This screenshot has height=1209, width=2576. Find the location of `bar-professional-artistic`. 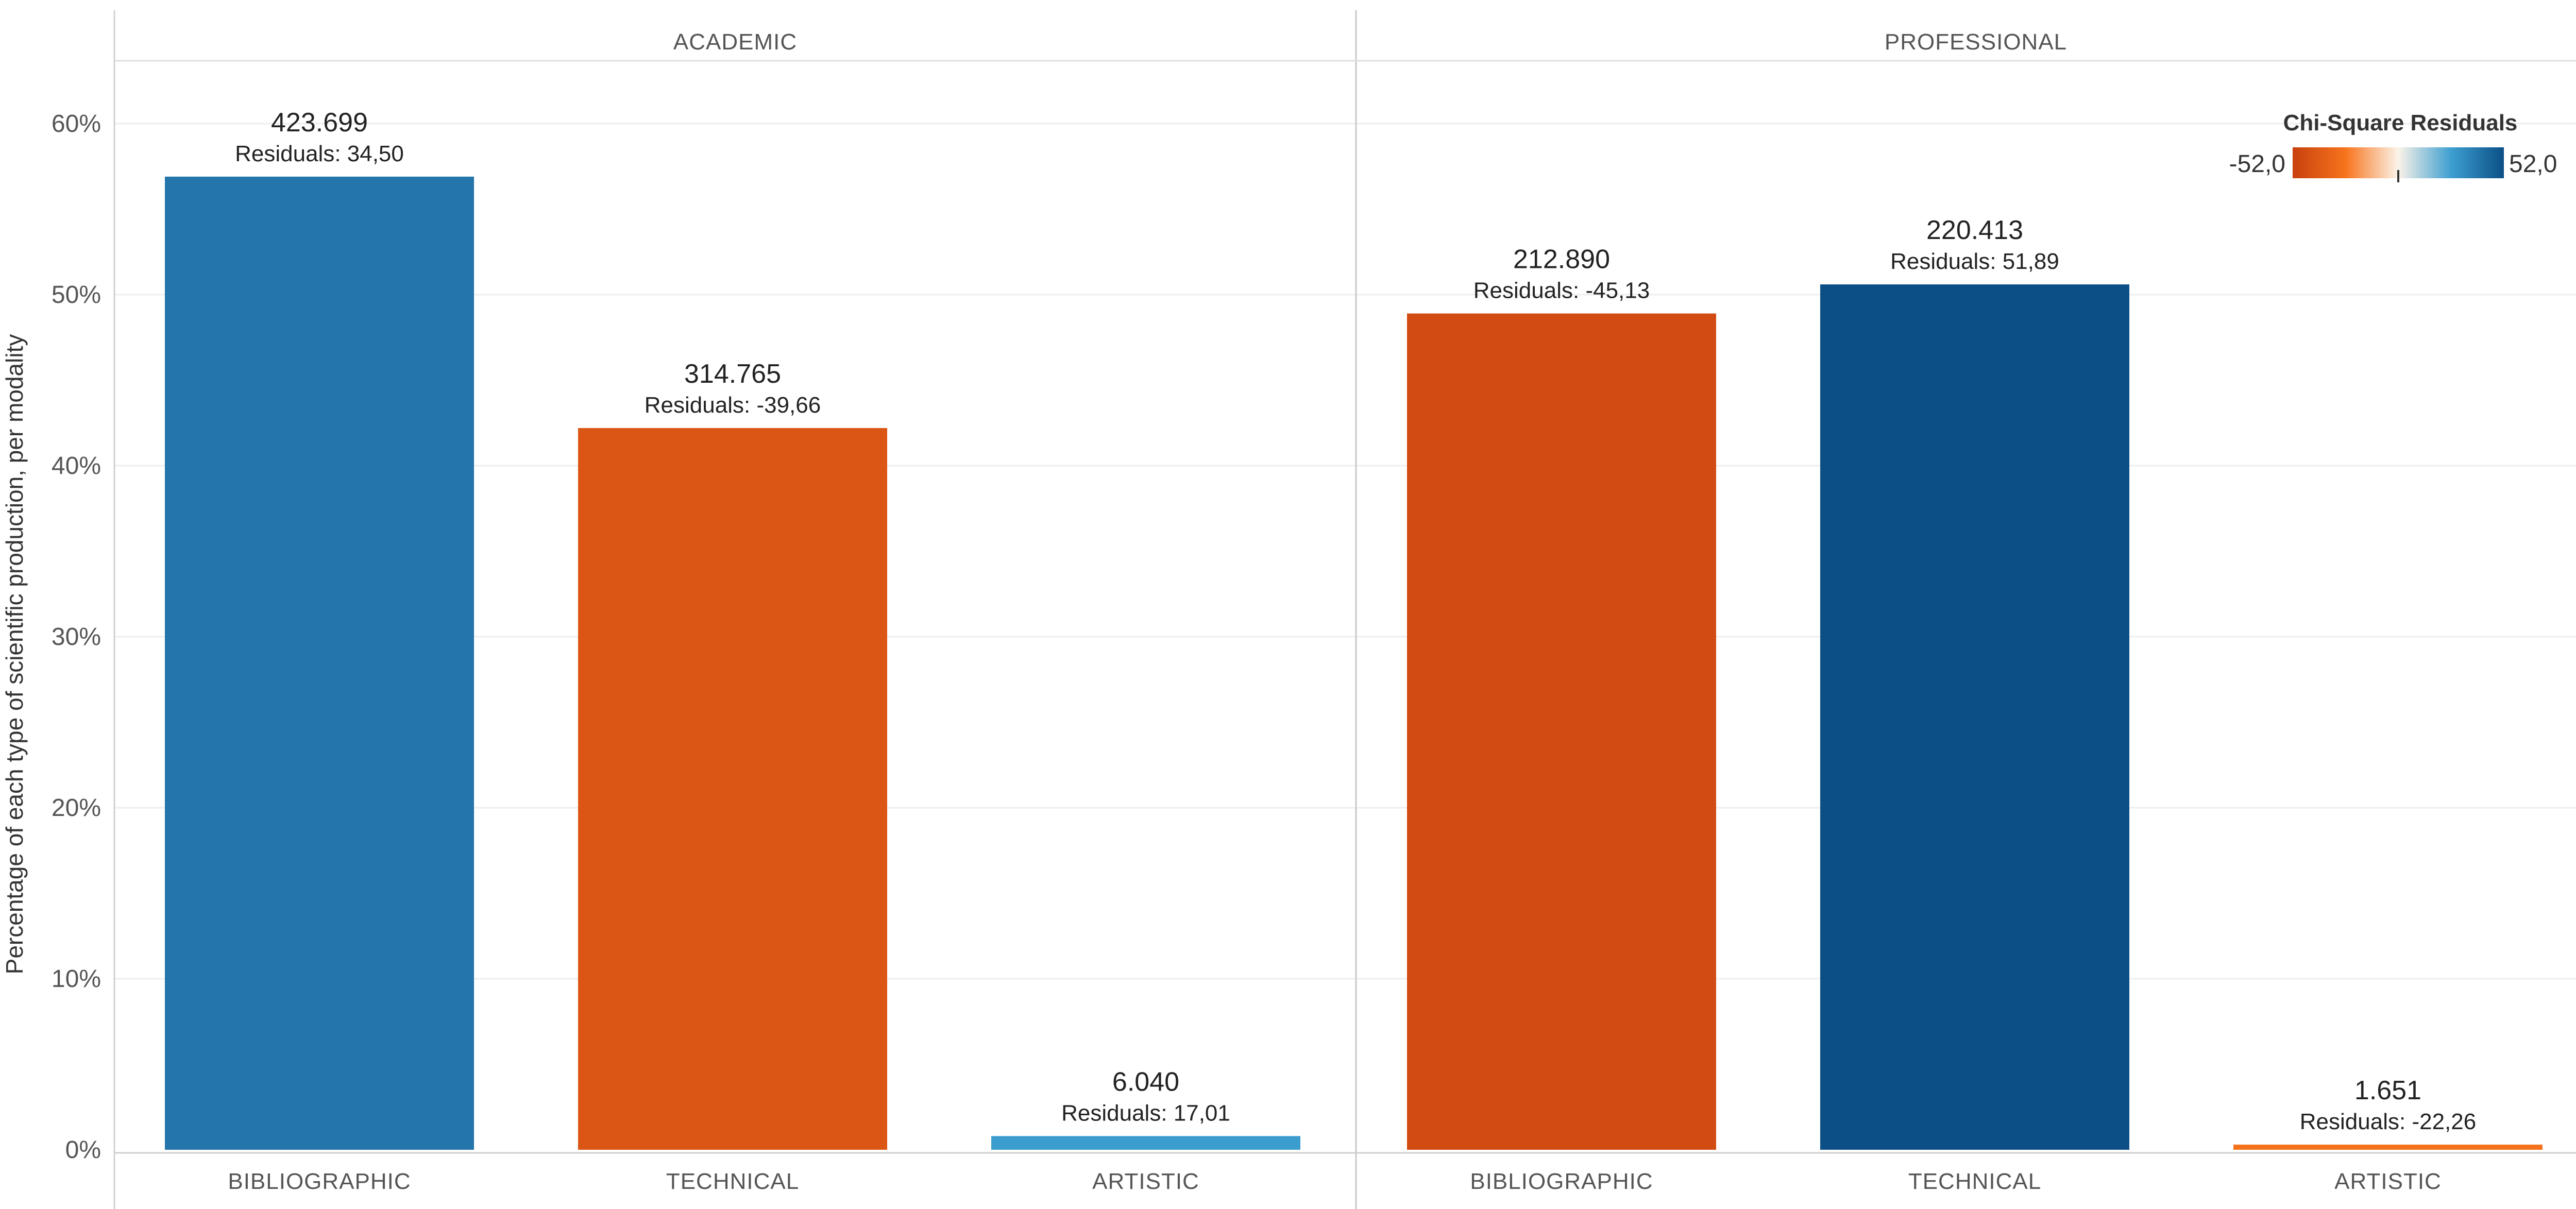

bar-professional-artistic is located at coordinates (2388, 1147).